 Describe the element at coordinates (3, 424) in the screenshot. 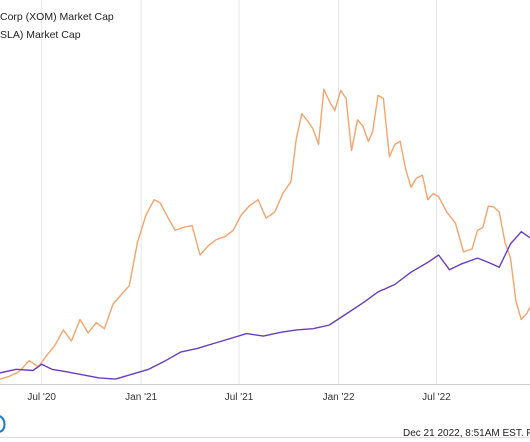

I see `watermark-logo` at that location.